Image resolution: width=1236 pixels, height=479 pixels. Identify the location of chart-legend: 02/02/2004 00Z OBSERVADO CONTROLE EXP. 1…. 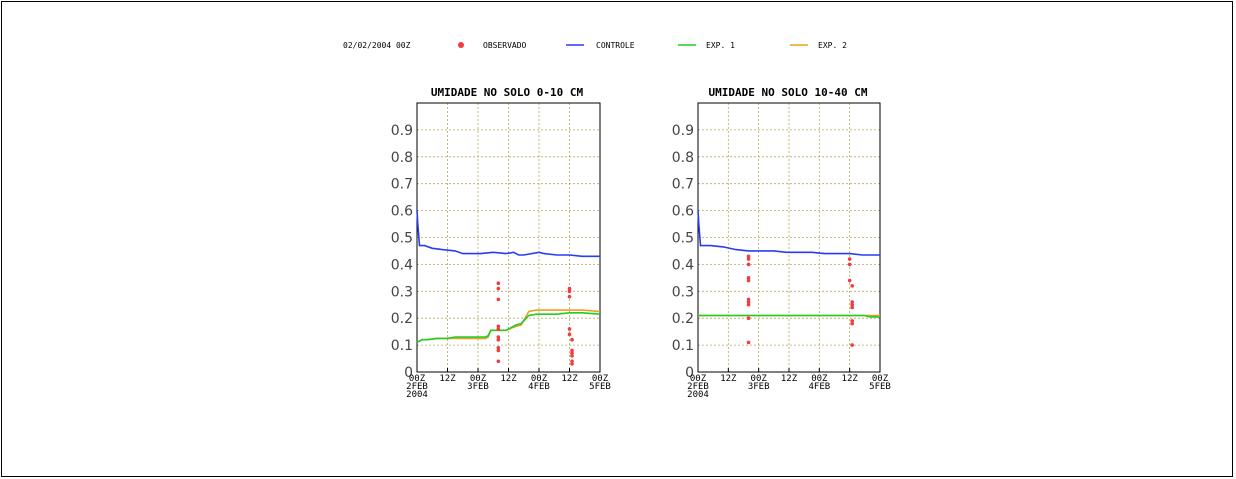
(595, 45).